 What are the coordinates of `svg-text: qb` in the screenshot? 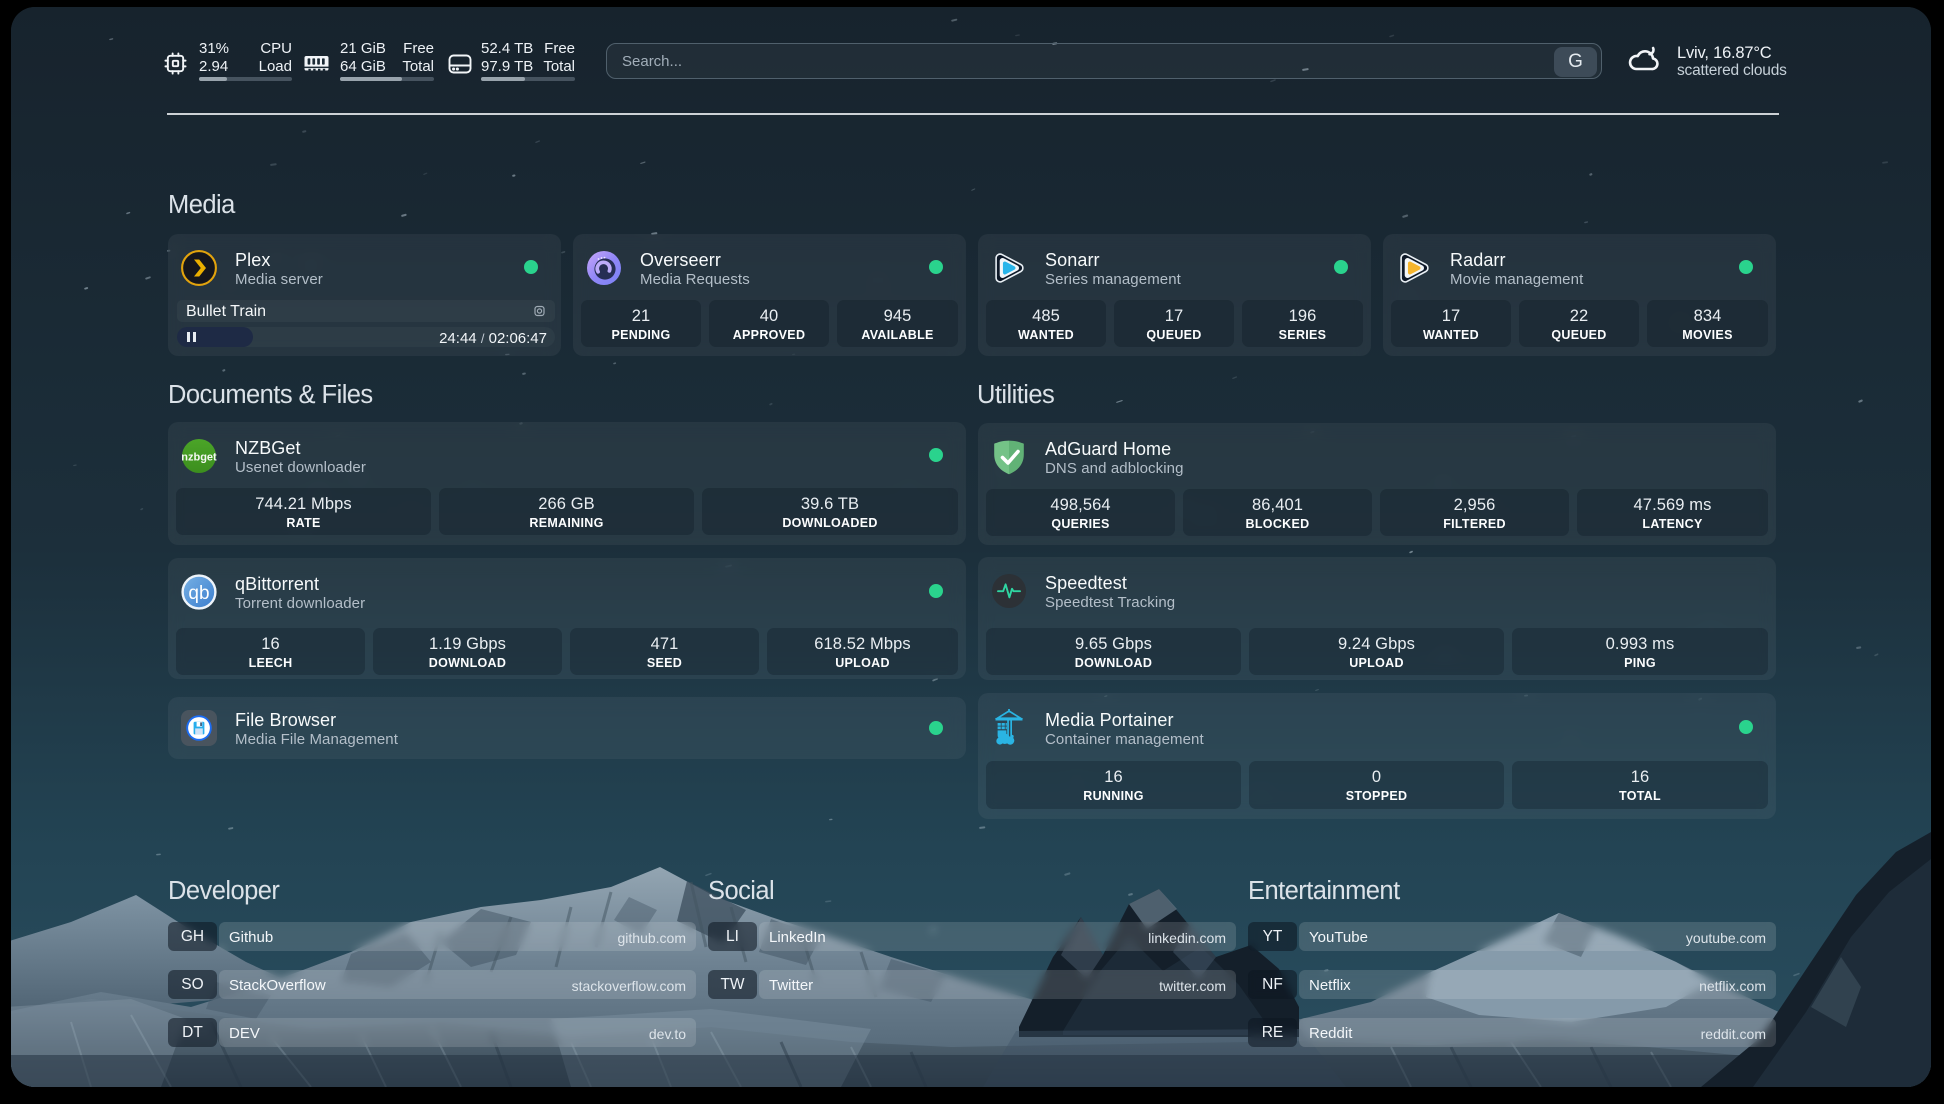 It's located at (198, 593).